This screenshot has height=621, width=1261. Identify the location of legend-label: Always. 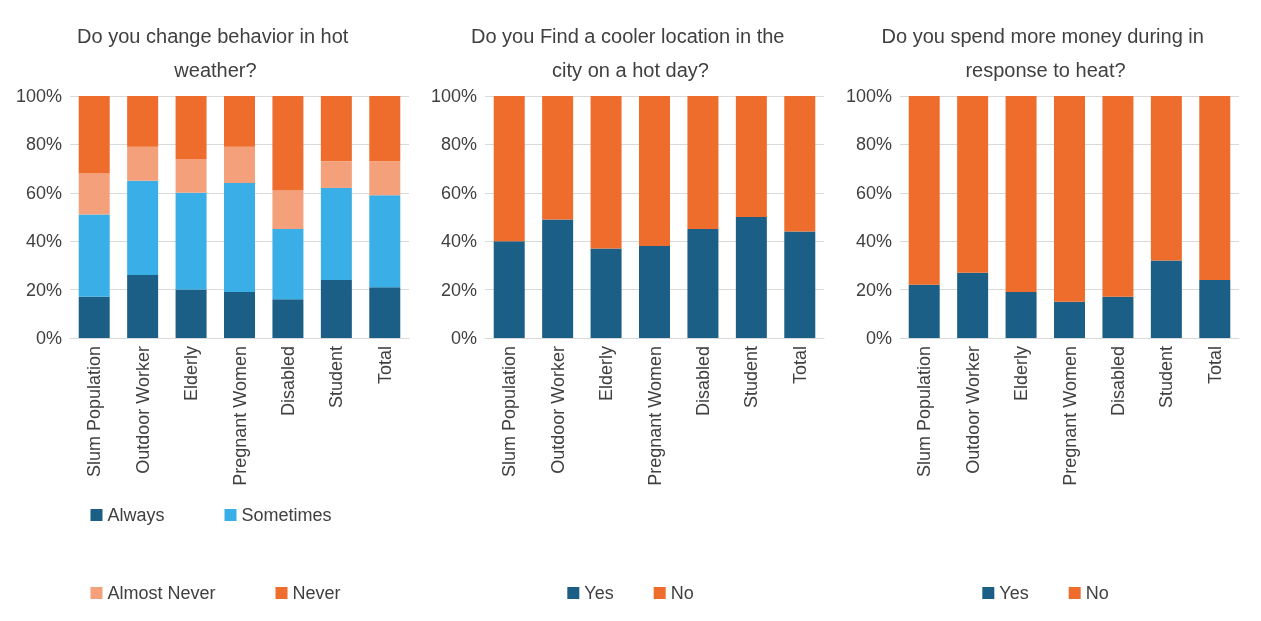
(136, 515).